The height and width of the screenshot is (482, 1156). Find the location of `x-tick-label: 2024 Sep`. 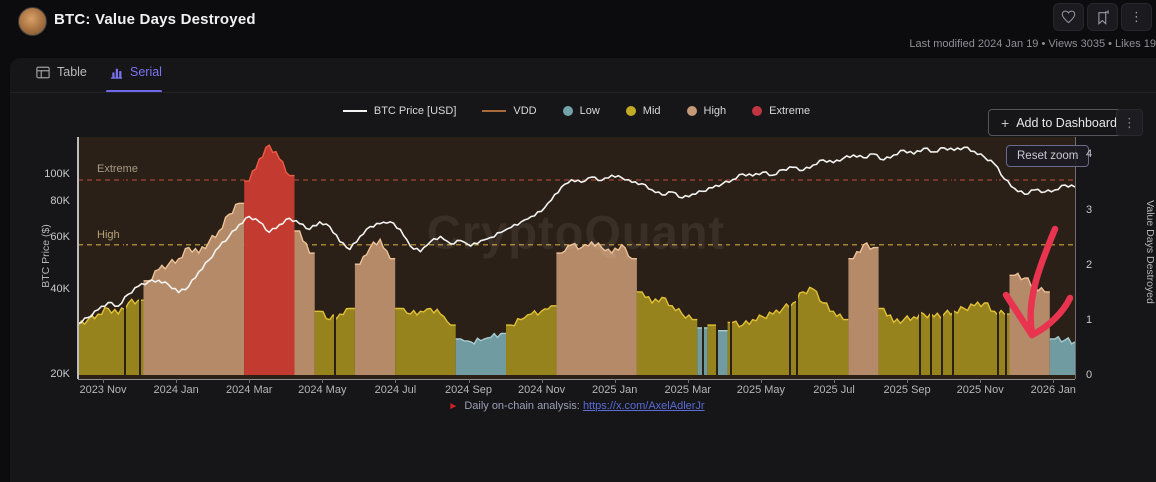

x-tick-label: 2024 Sep is located at coordinates (468, 390).